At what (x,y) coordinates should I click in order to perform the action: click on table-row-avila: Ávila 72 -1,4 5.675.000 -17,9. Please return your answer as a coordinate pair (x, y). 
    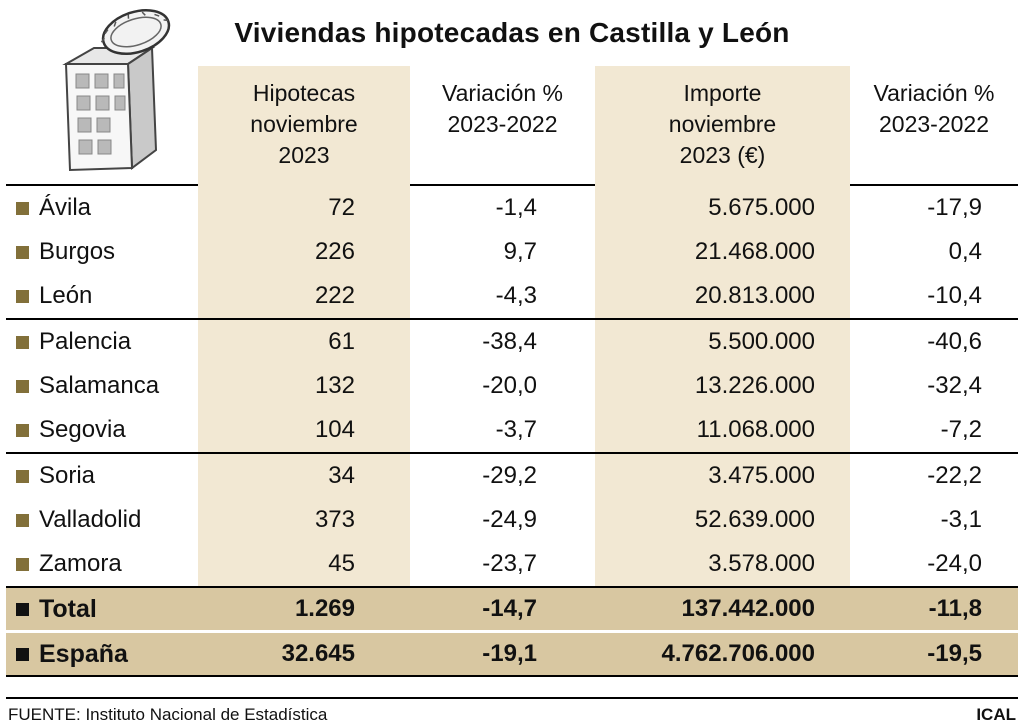
    Looking at the image, I should click on (512, 208).